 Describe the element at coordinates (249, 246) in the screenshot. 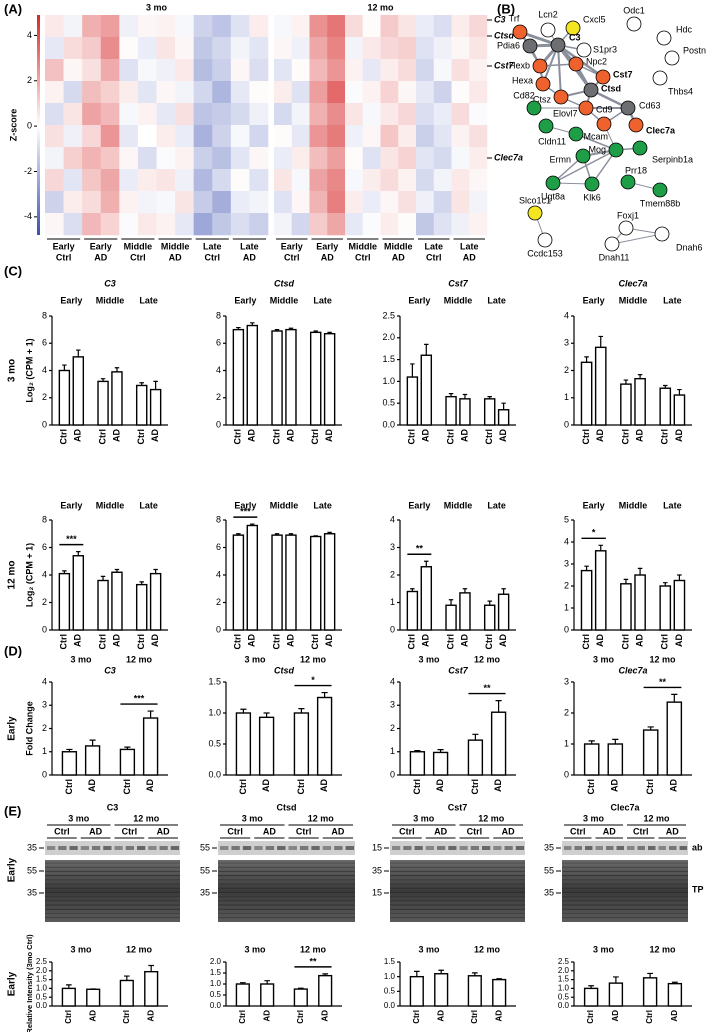

I see `column-label: Late` at that location.